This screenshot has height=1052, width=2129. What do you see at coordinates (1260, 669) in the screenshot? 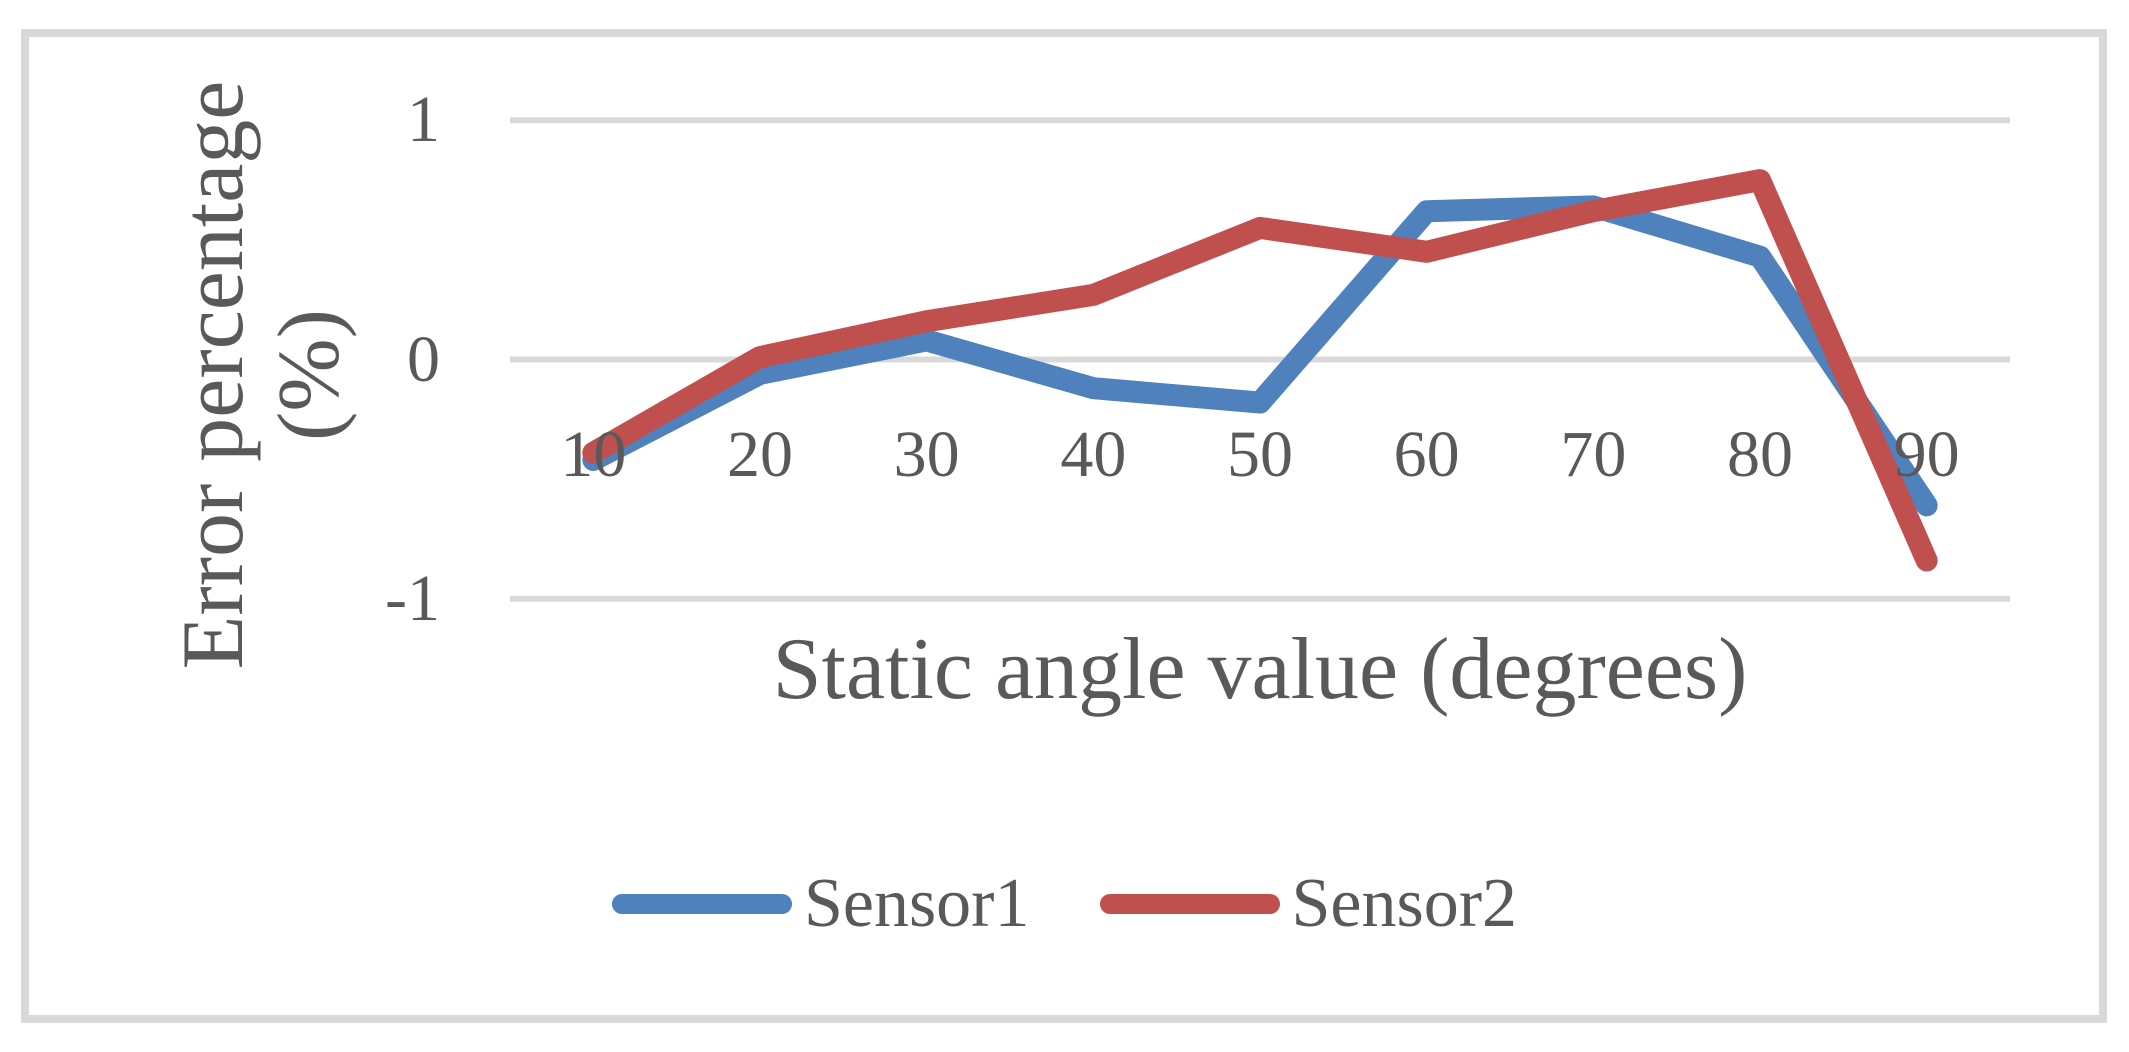
I see `x-axis-title: Static angle value (degrees)` at bounding box center [1260, 669].